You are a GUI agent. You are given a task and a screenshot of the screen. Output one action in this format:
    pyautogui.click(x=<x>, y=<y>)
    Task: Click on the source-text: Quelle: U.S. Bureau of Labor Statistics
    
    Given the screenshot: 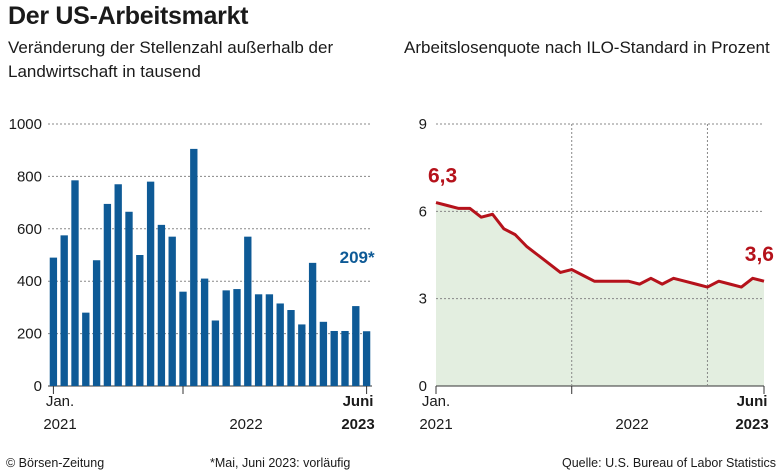 What is the action you would take?
    pyautogui.click(x=669, y=463)
    